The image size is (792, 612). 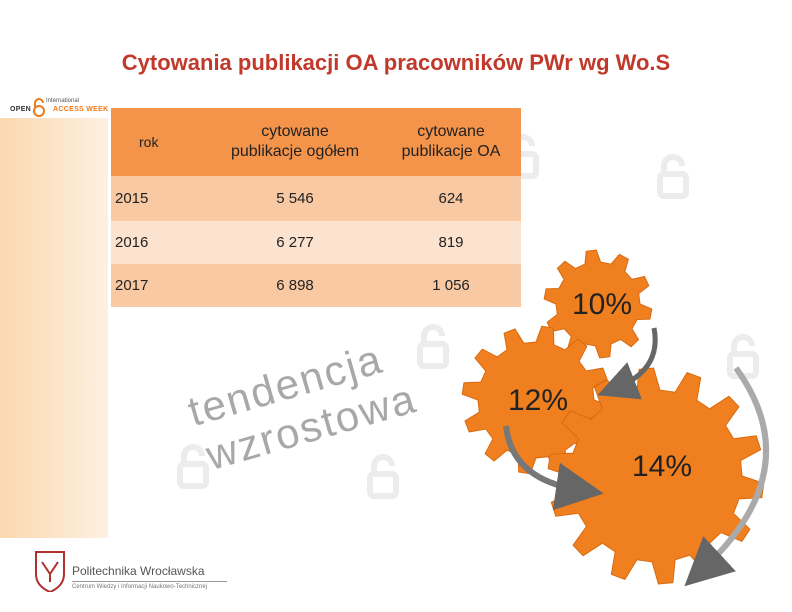 What do you see at coordinates (160, 242) in the screenshot?
I see `cell-year: 2016` at bounding box center [160, 242].